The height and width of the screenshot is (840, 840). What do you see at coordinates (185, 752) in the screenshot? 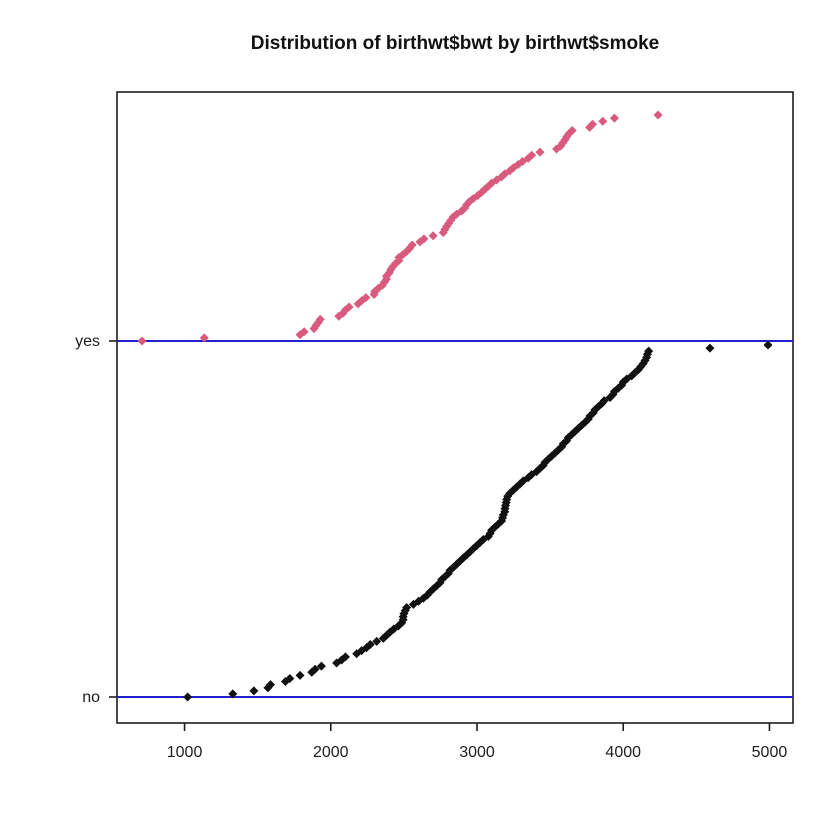
I see `x-axis-tick-label: 1000` at bounding box center [185, 752].